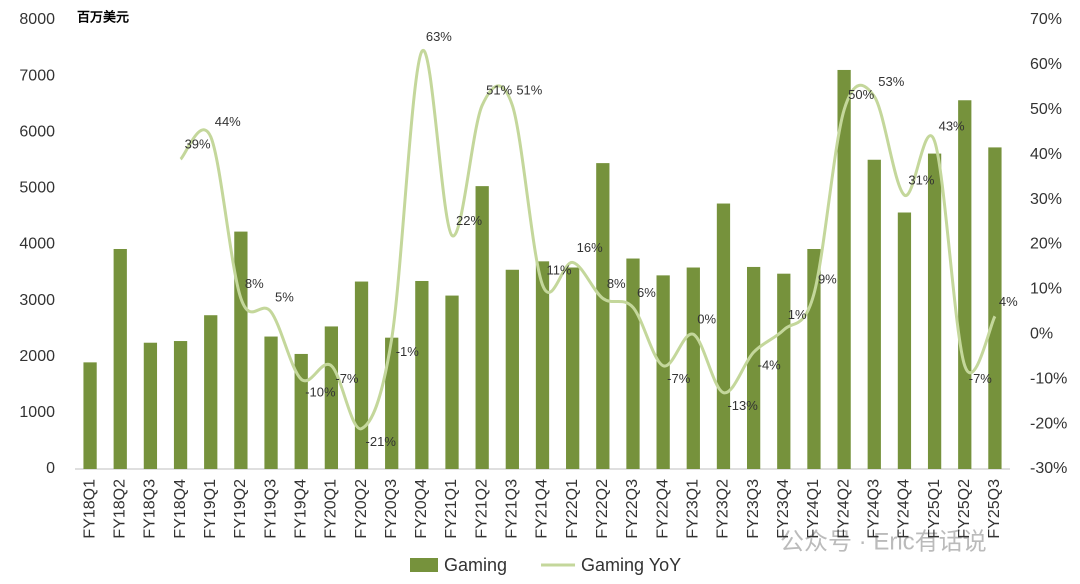 The image size is (1080, 584). I want to click on value-label: 9%, so click(827, 278).